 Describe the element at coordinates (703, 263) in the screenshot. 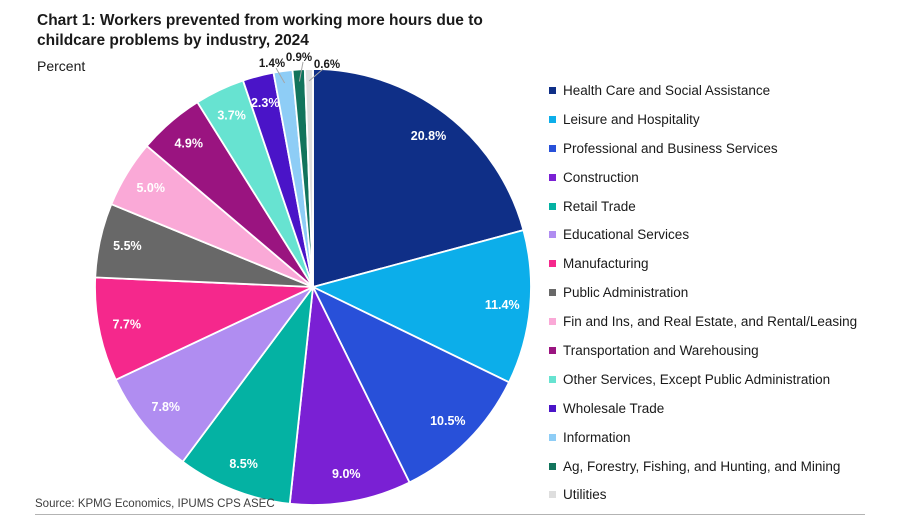

I see `legend-item: Manufacturing` at that location.